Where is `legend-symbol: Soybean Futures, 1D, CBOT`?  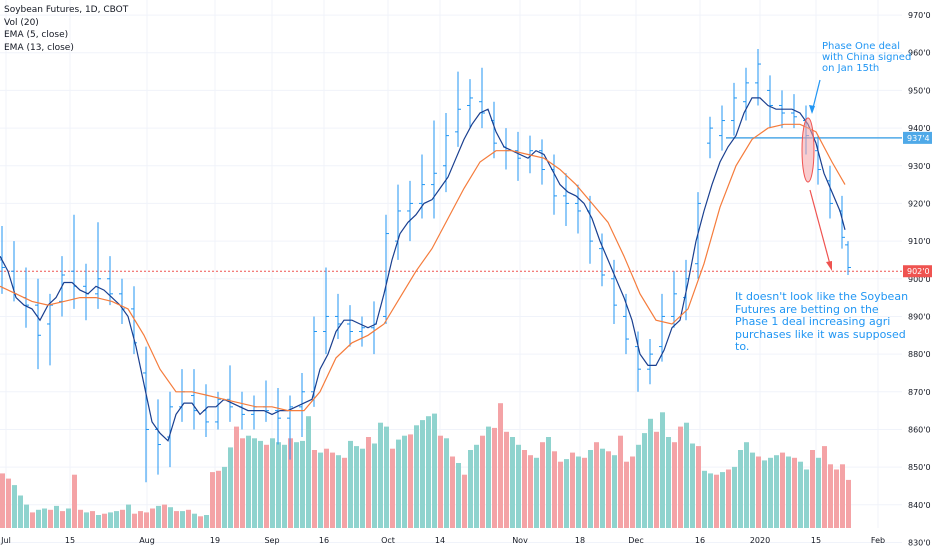
legend-symbol: Soybean Futures, 1D, CBOT is located at coordinates (66, 10).